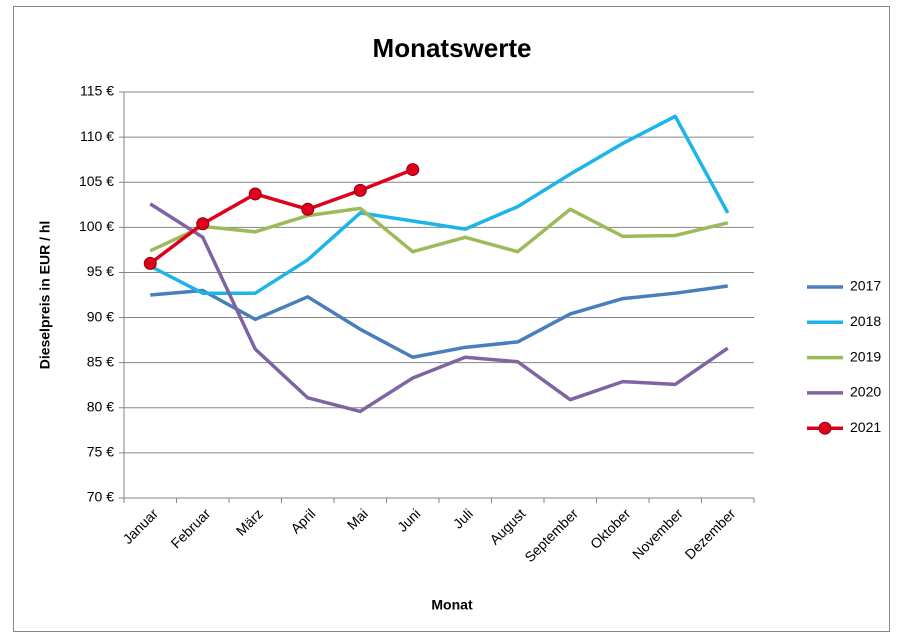 The height and width of the screenshot is (638, 901). What do you see at coordinates (452, 48) in the screenshot?
I see `chart-title: Monatswerte` at bounding box center [452, 48].